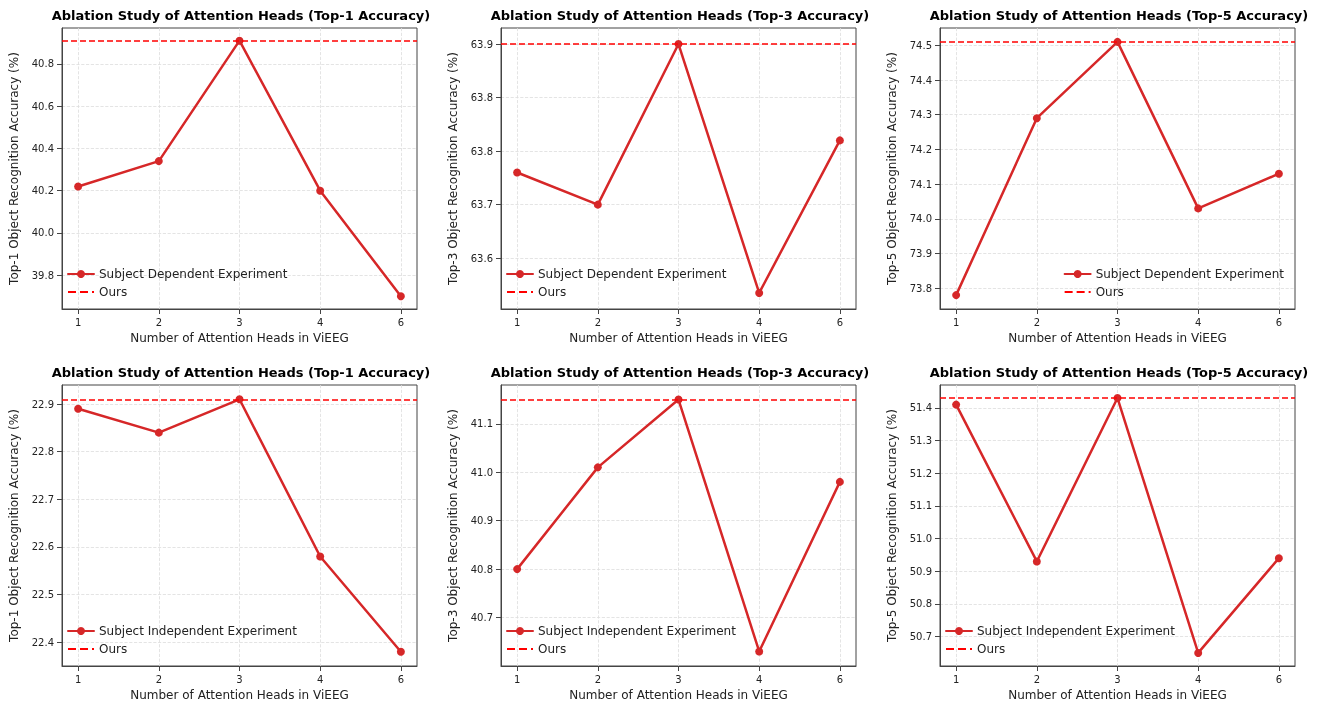 Image resolution: width=1317 pixels, height=715 pixels. What do you see at coordinates (42, 499) in the screenshot?
I see `y-tick-label: 22.7` at bounding box center [42, 499].